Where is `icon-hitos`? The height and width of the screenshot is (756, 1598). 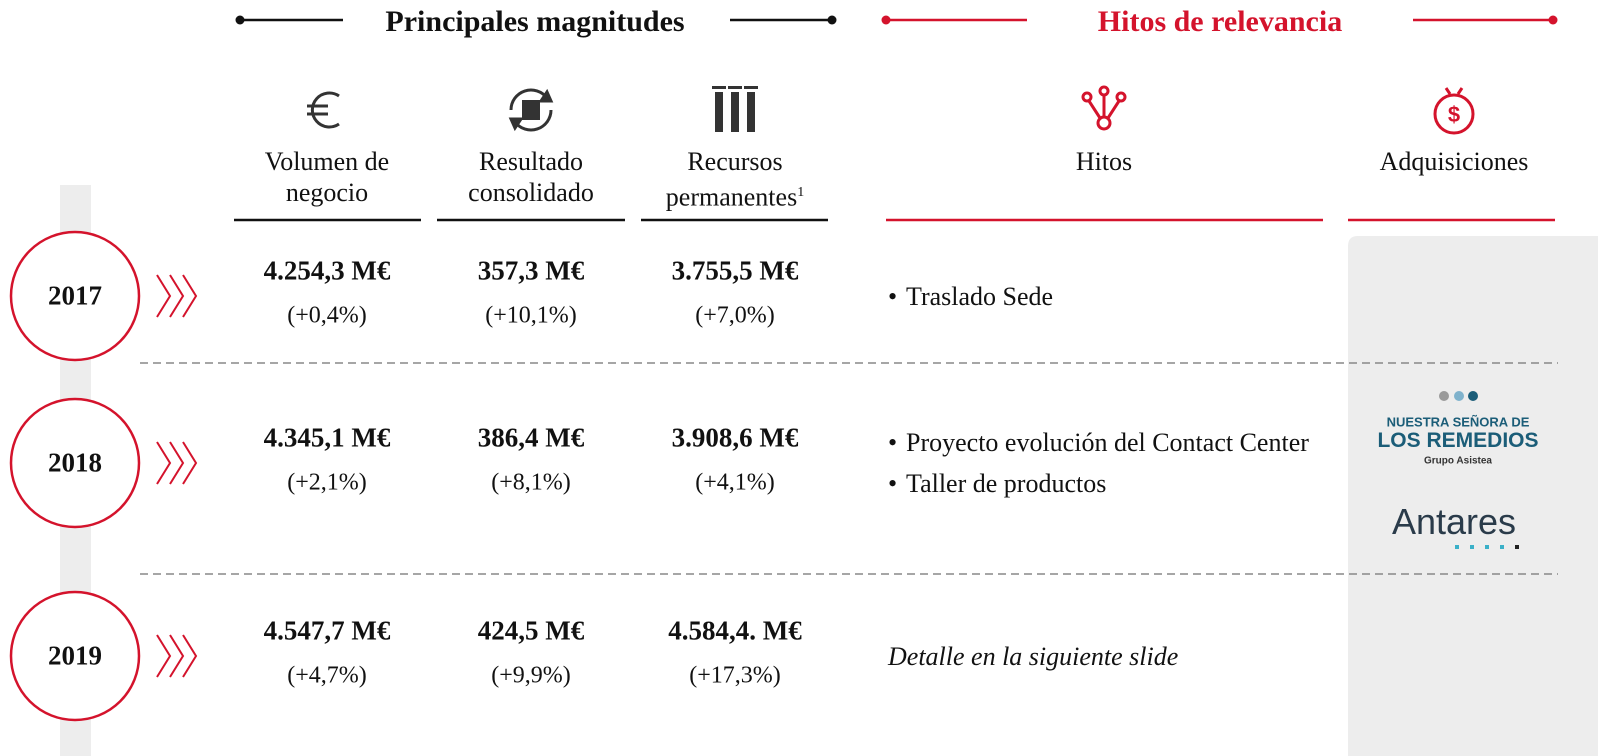 icon-hitos is located at coordinates (1104, 108).